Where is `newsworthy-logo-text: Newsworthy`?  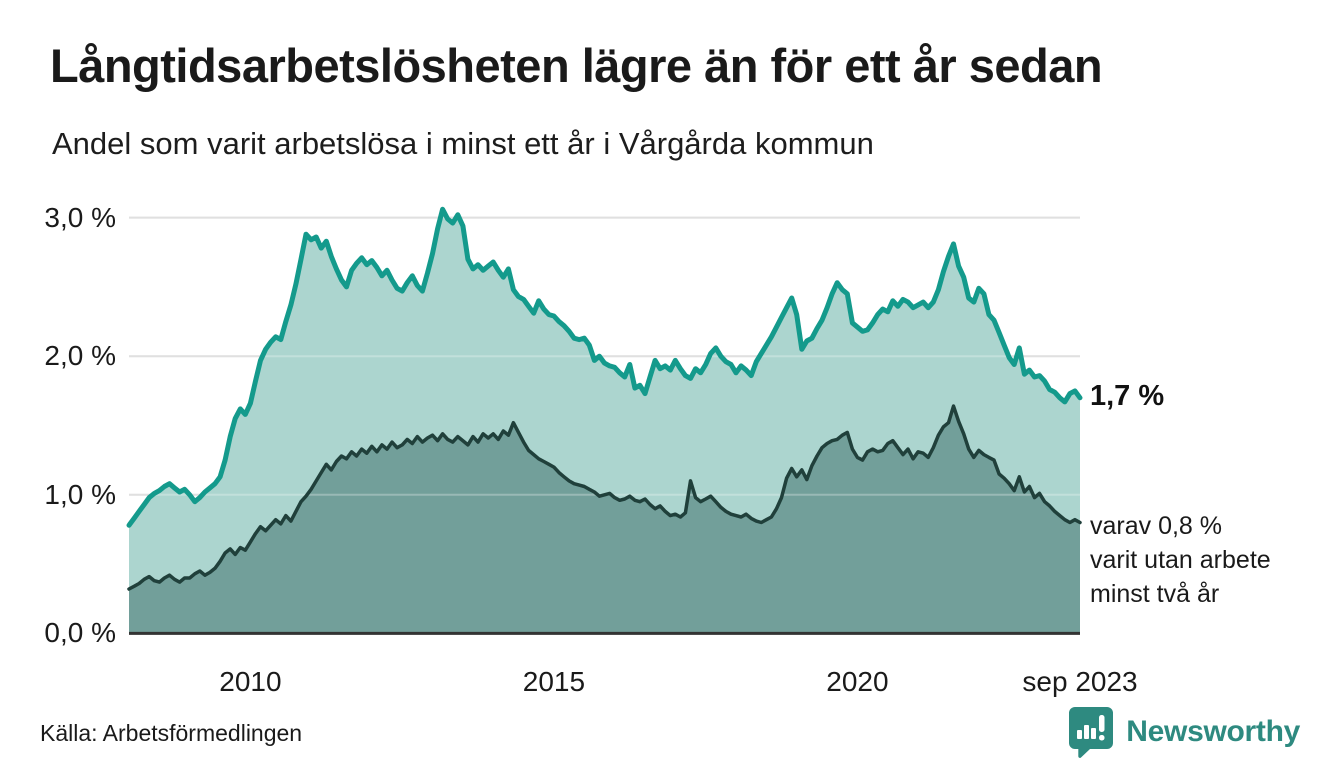 newsworthy-logo-text: Newsworthy is located at coordinates (1213, 731).